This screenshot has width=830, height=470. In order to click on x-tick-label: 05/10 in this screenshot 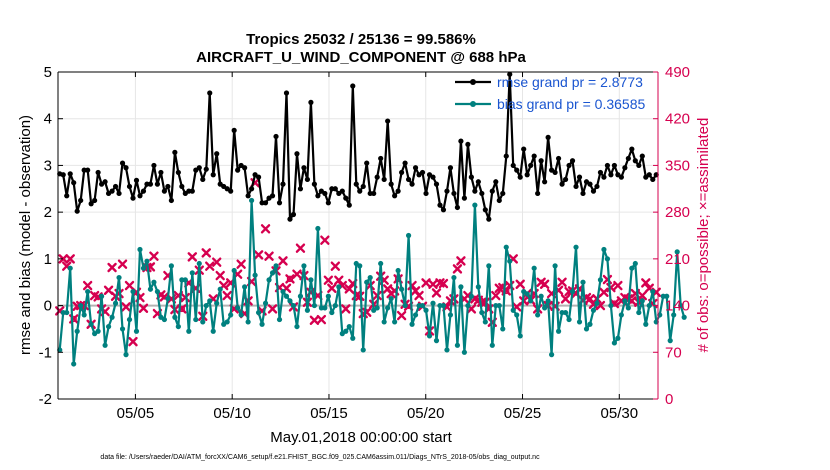, I will do `click(232, 413)`.